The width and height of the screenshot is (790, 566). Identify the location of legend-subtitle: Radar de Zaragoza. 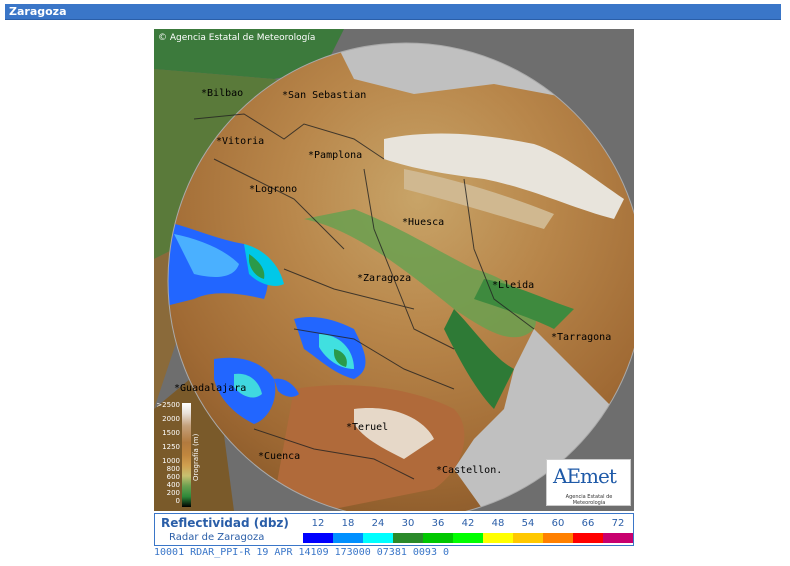
(217, 537).